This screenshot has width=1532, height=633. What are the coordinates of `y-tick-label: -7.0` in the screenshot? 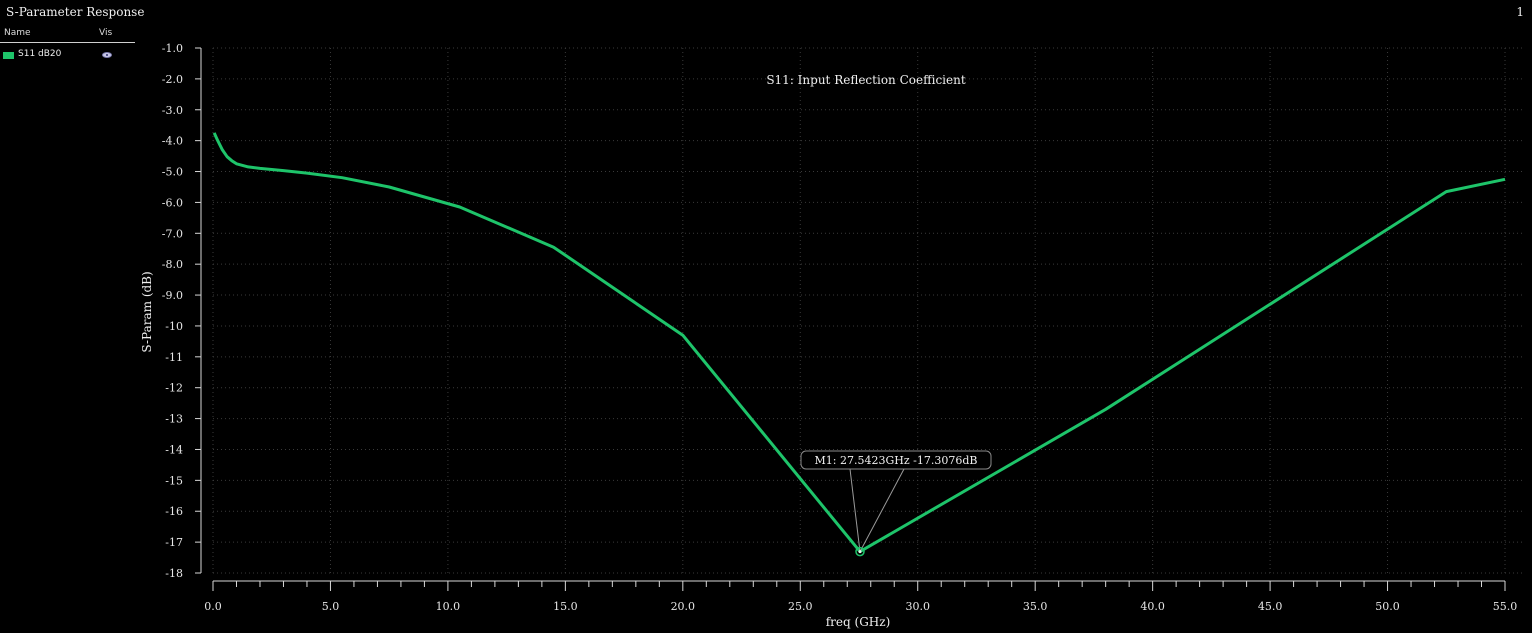 It's located at (172, 233).